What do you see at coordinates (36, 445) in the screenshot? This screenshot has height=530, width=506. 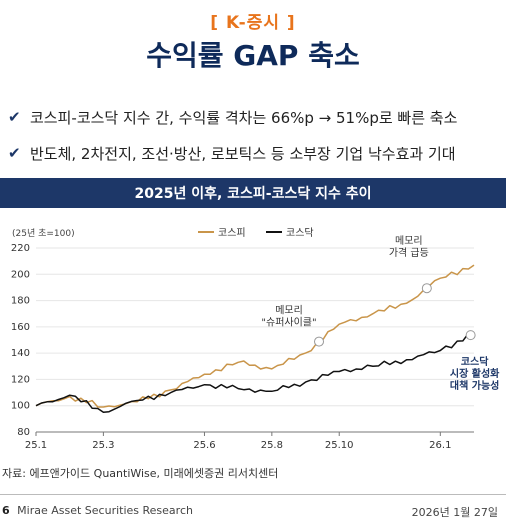 I see `x-tick-label: 25.1` at bounding box center [36, 445].